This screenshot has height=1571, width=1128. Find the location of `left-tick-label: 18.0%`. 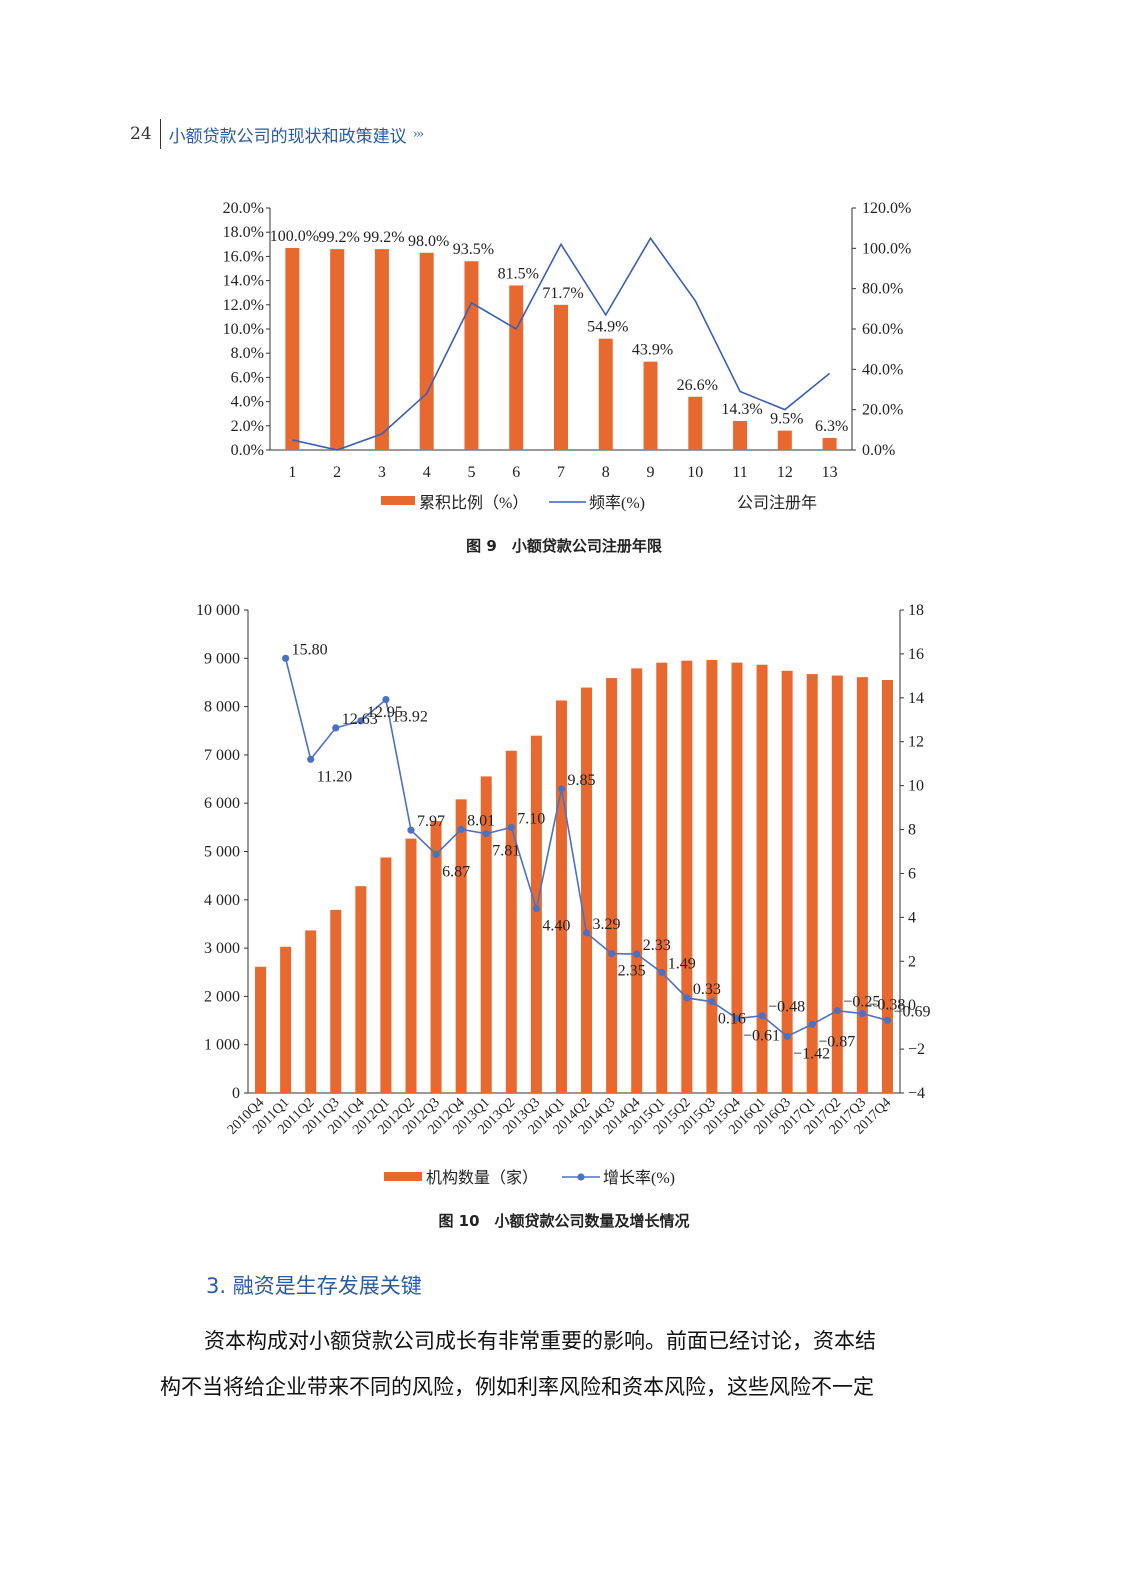

left-tick-label: 18.0% is located at coordinates (243, 232).